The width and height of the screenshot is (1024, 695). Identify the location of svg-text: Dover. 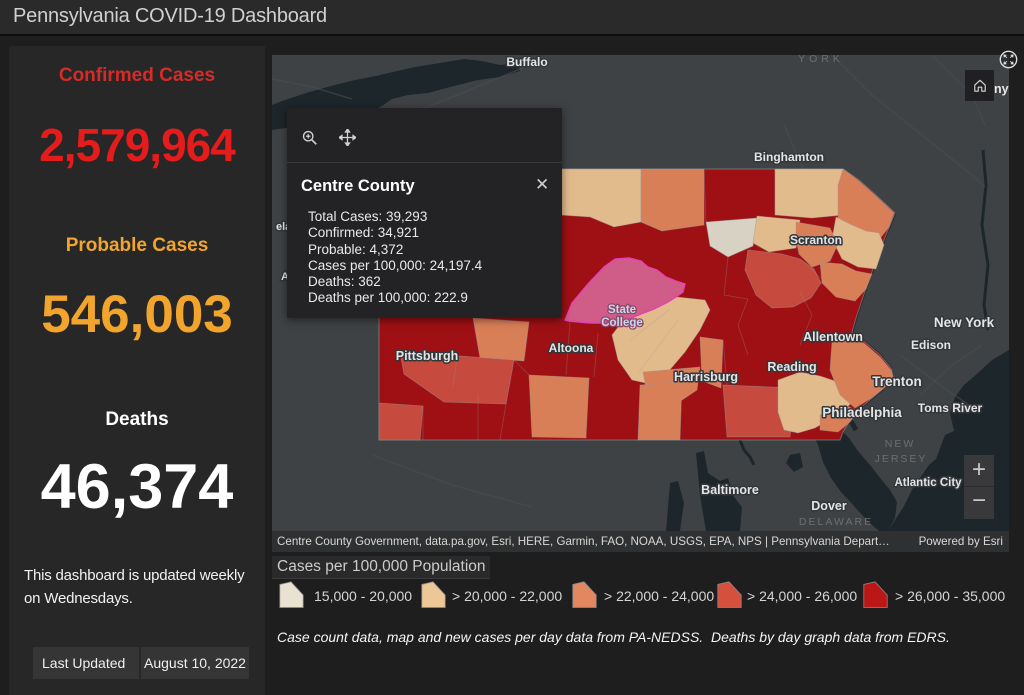
(829, 506).